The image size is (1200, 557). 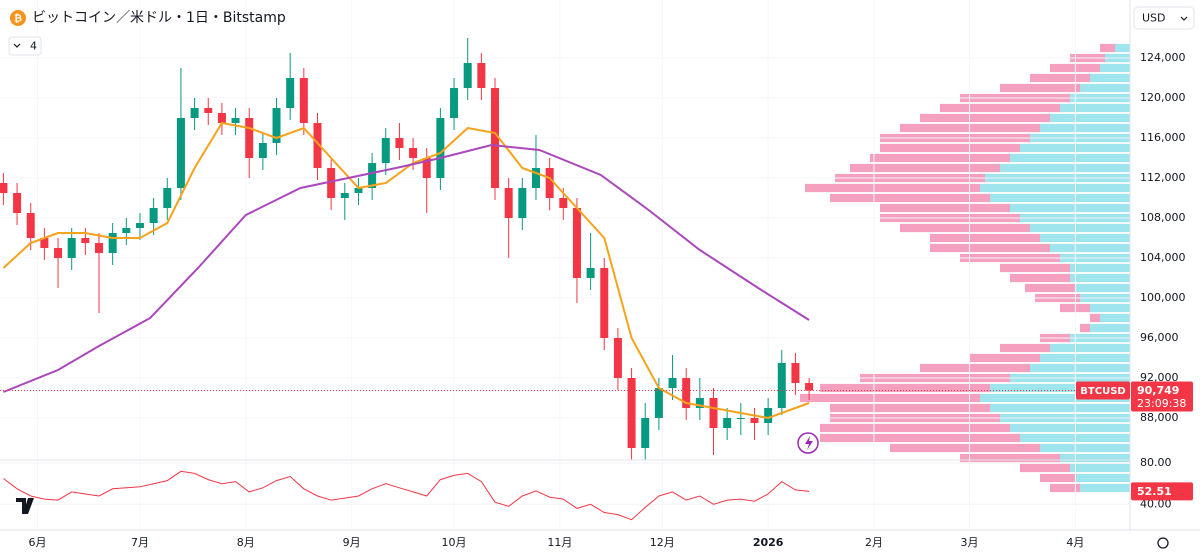 I want to click on tv-logo, so click(x=25, y=506).